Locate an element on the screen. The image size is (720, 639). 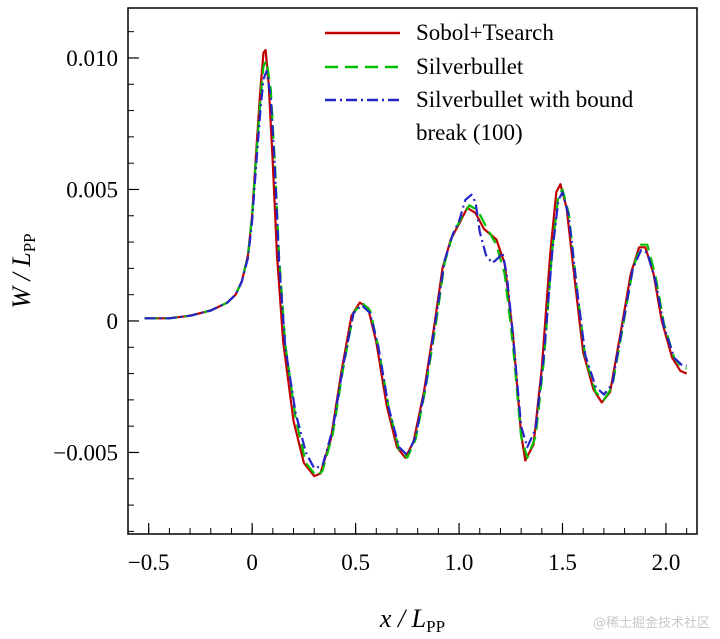
x-tick-label: 2.0 is located at coordinates (666, 562).